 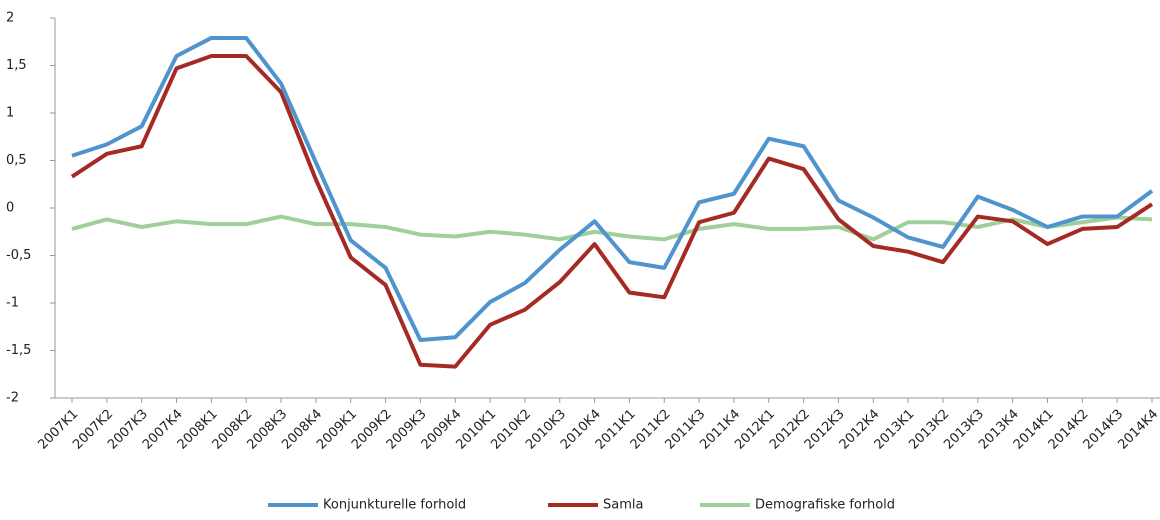 What do you see at coordinates (10, 113) in the screenshot?
I see `y-tick-label: 1` at bounding box center [10, 113].